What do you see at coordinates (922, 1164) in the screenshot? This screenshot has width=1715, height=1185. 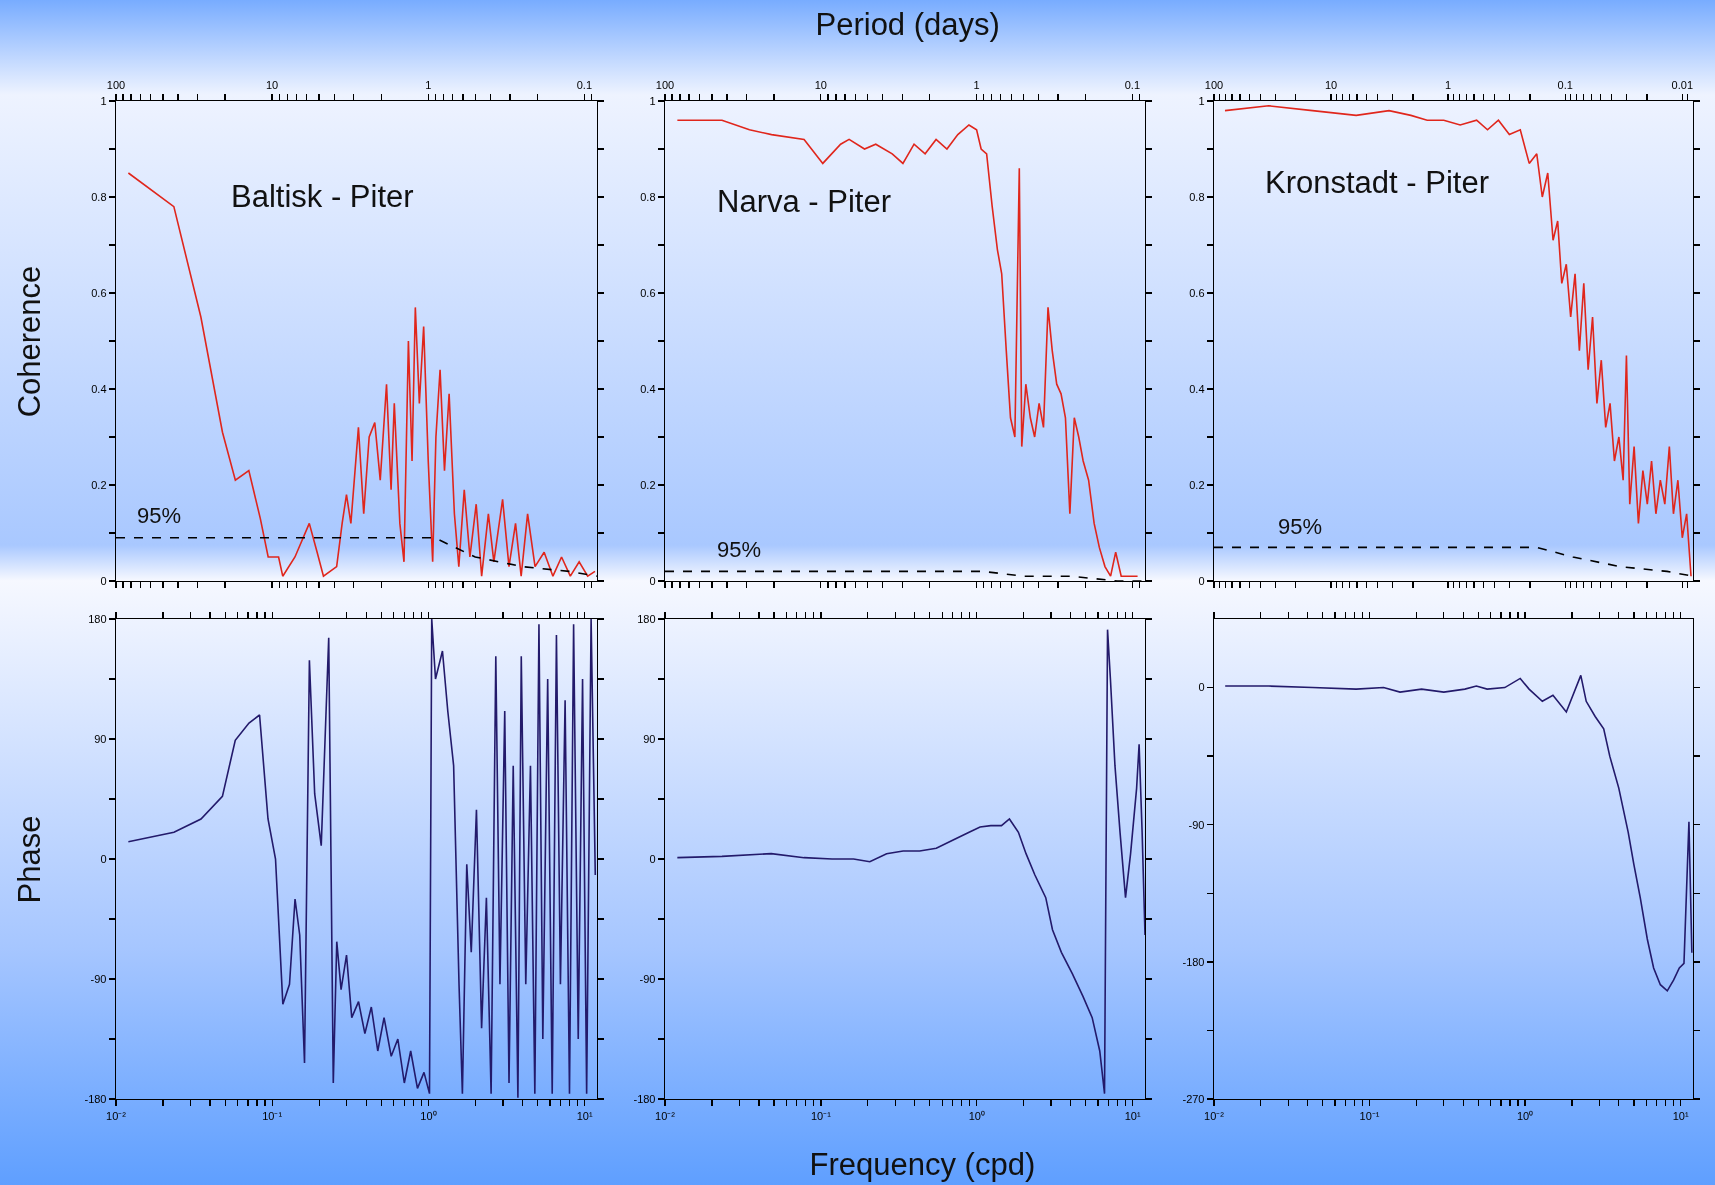 I see `x-axis-title: Frequency (cpd)` at bounding box center [922, 1164].